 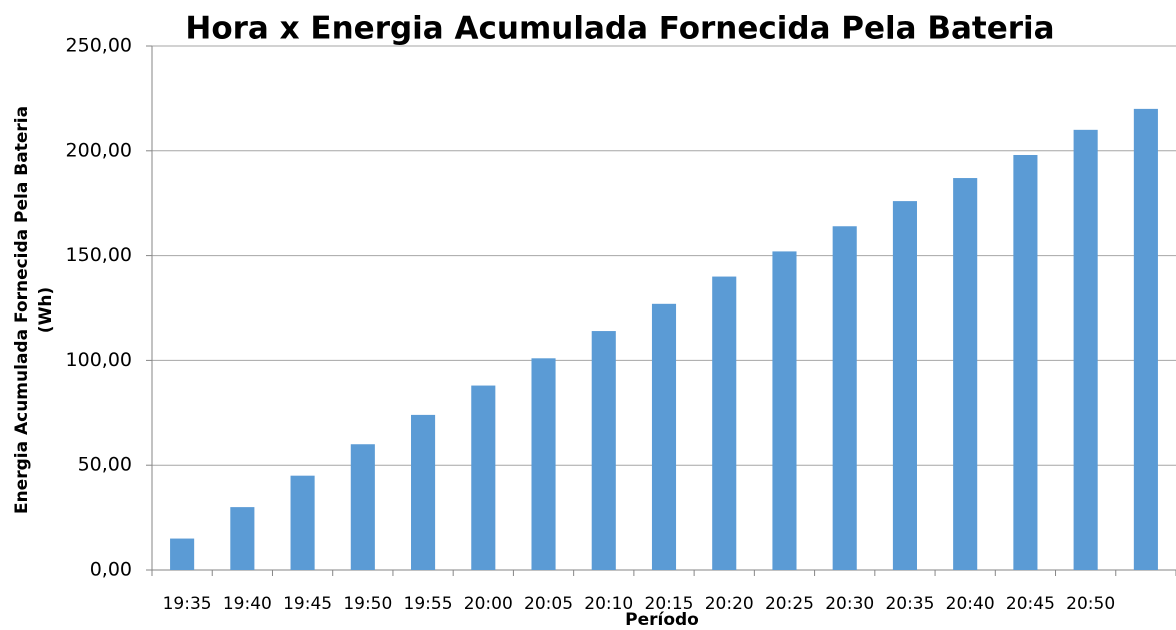 What do you see at coordinates (105, 465) in the screenshot?
I see `y-tick-label: 50,00` at bounding box center [105, 465].